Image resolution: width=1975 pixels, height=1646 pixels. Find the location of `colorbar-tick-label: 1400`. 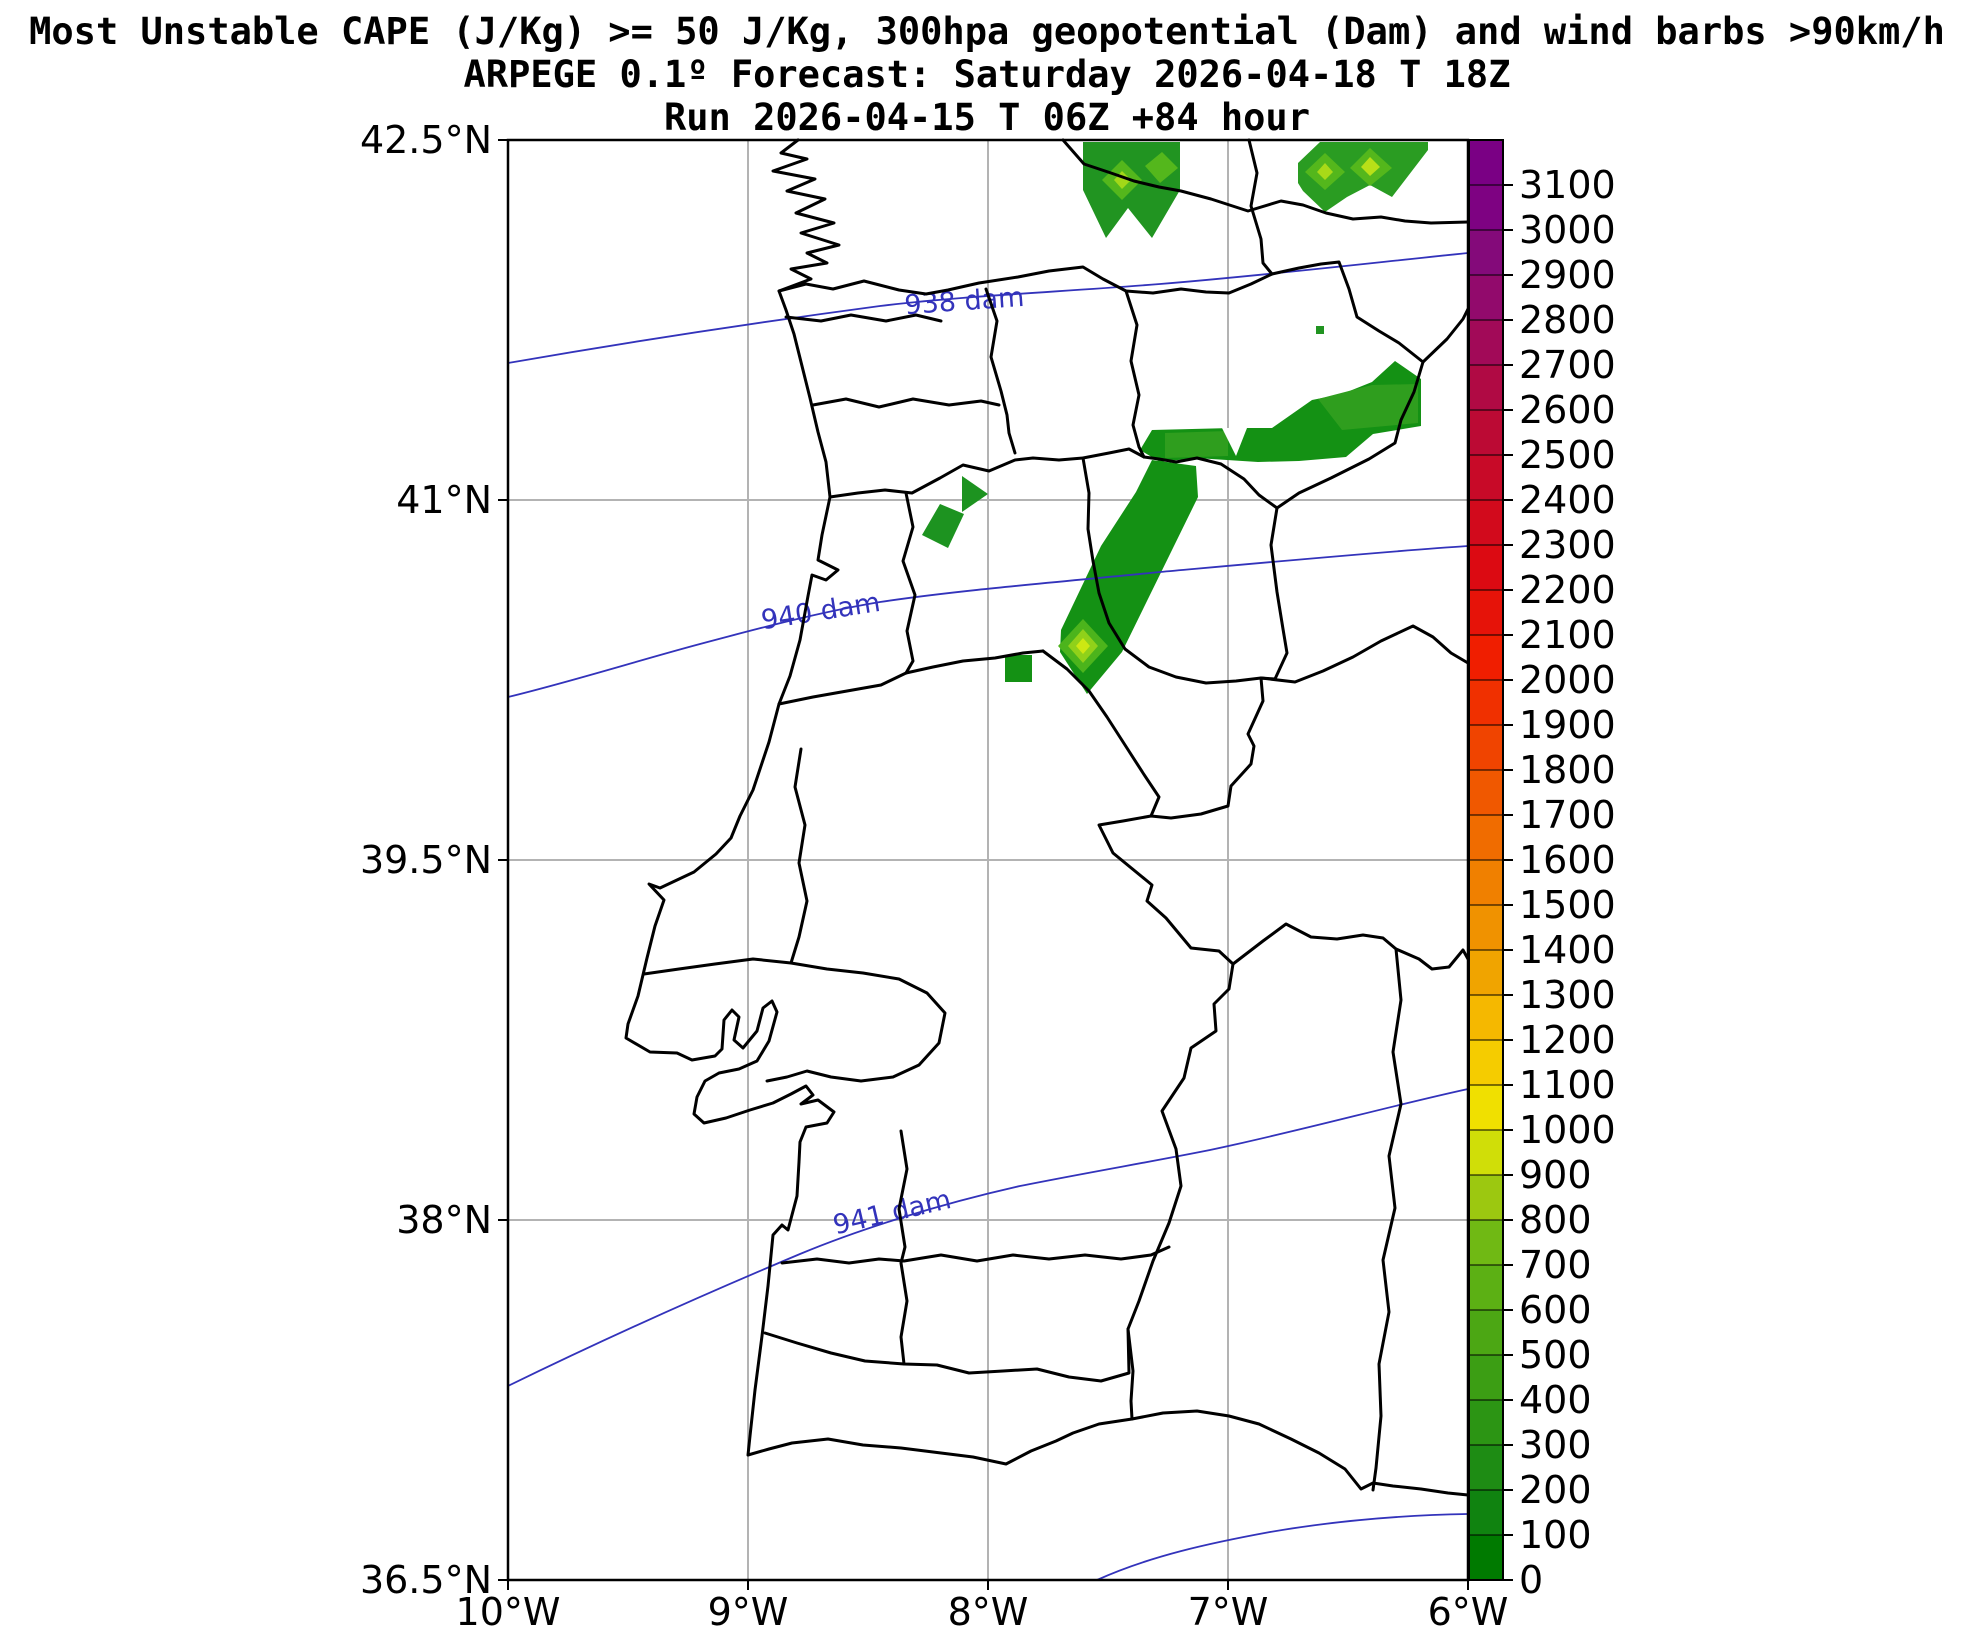

colorbar-tick-label: 1400 is located at coordinates (1567, 950).